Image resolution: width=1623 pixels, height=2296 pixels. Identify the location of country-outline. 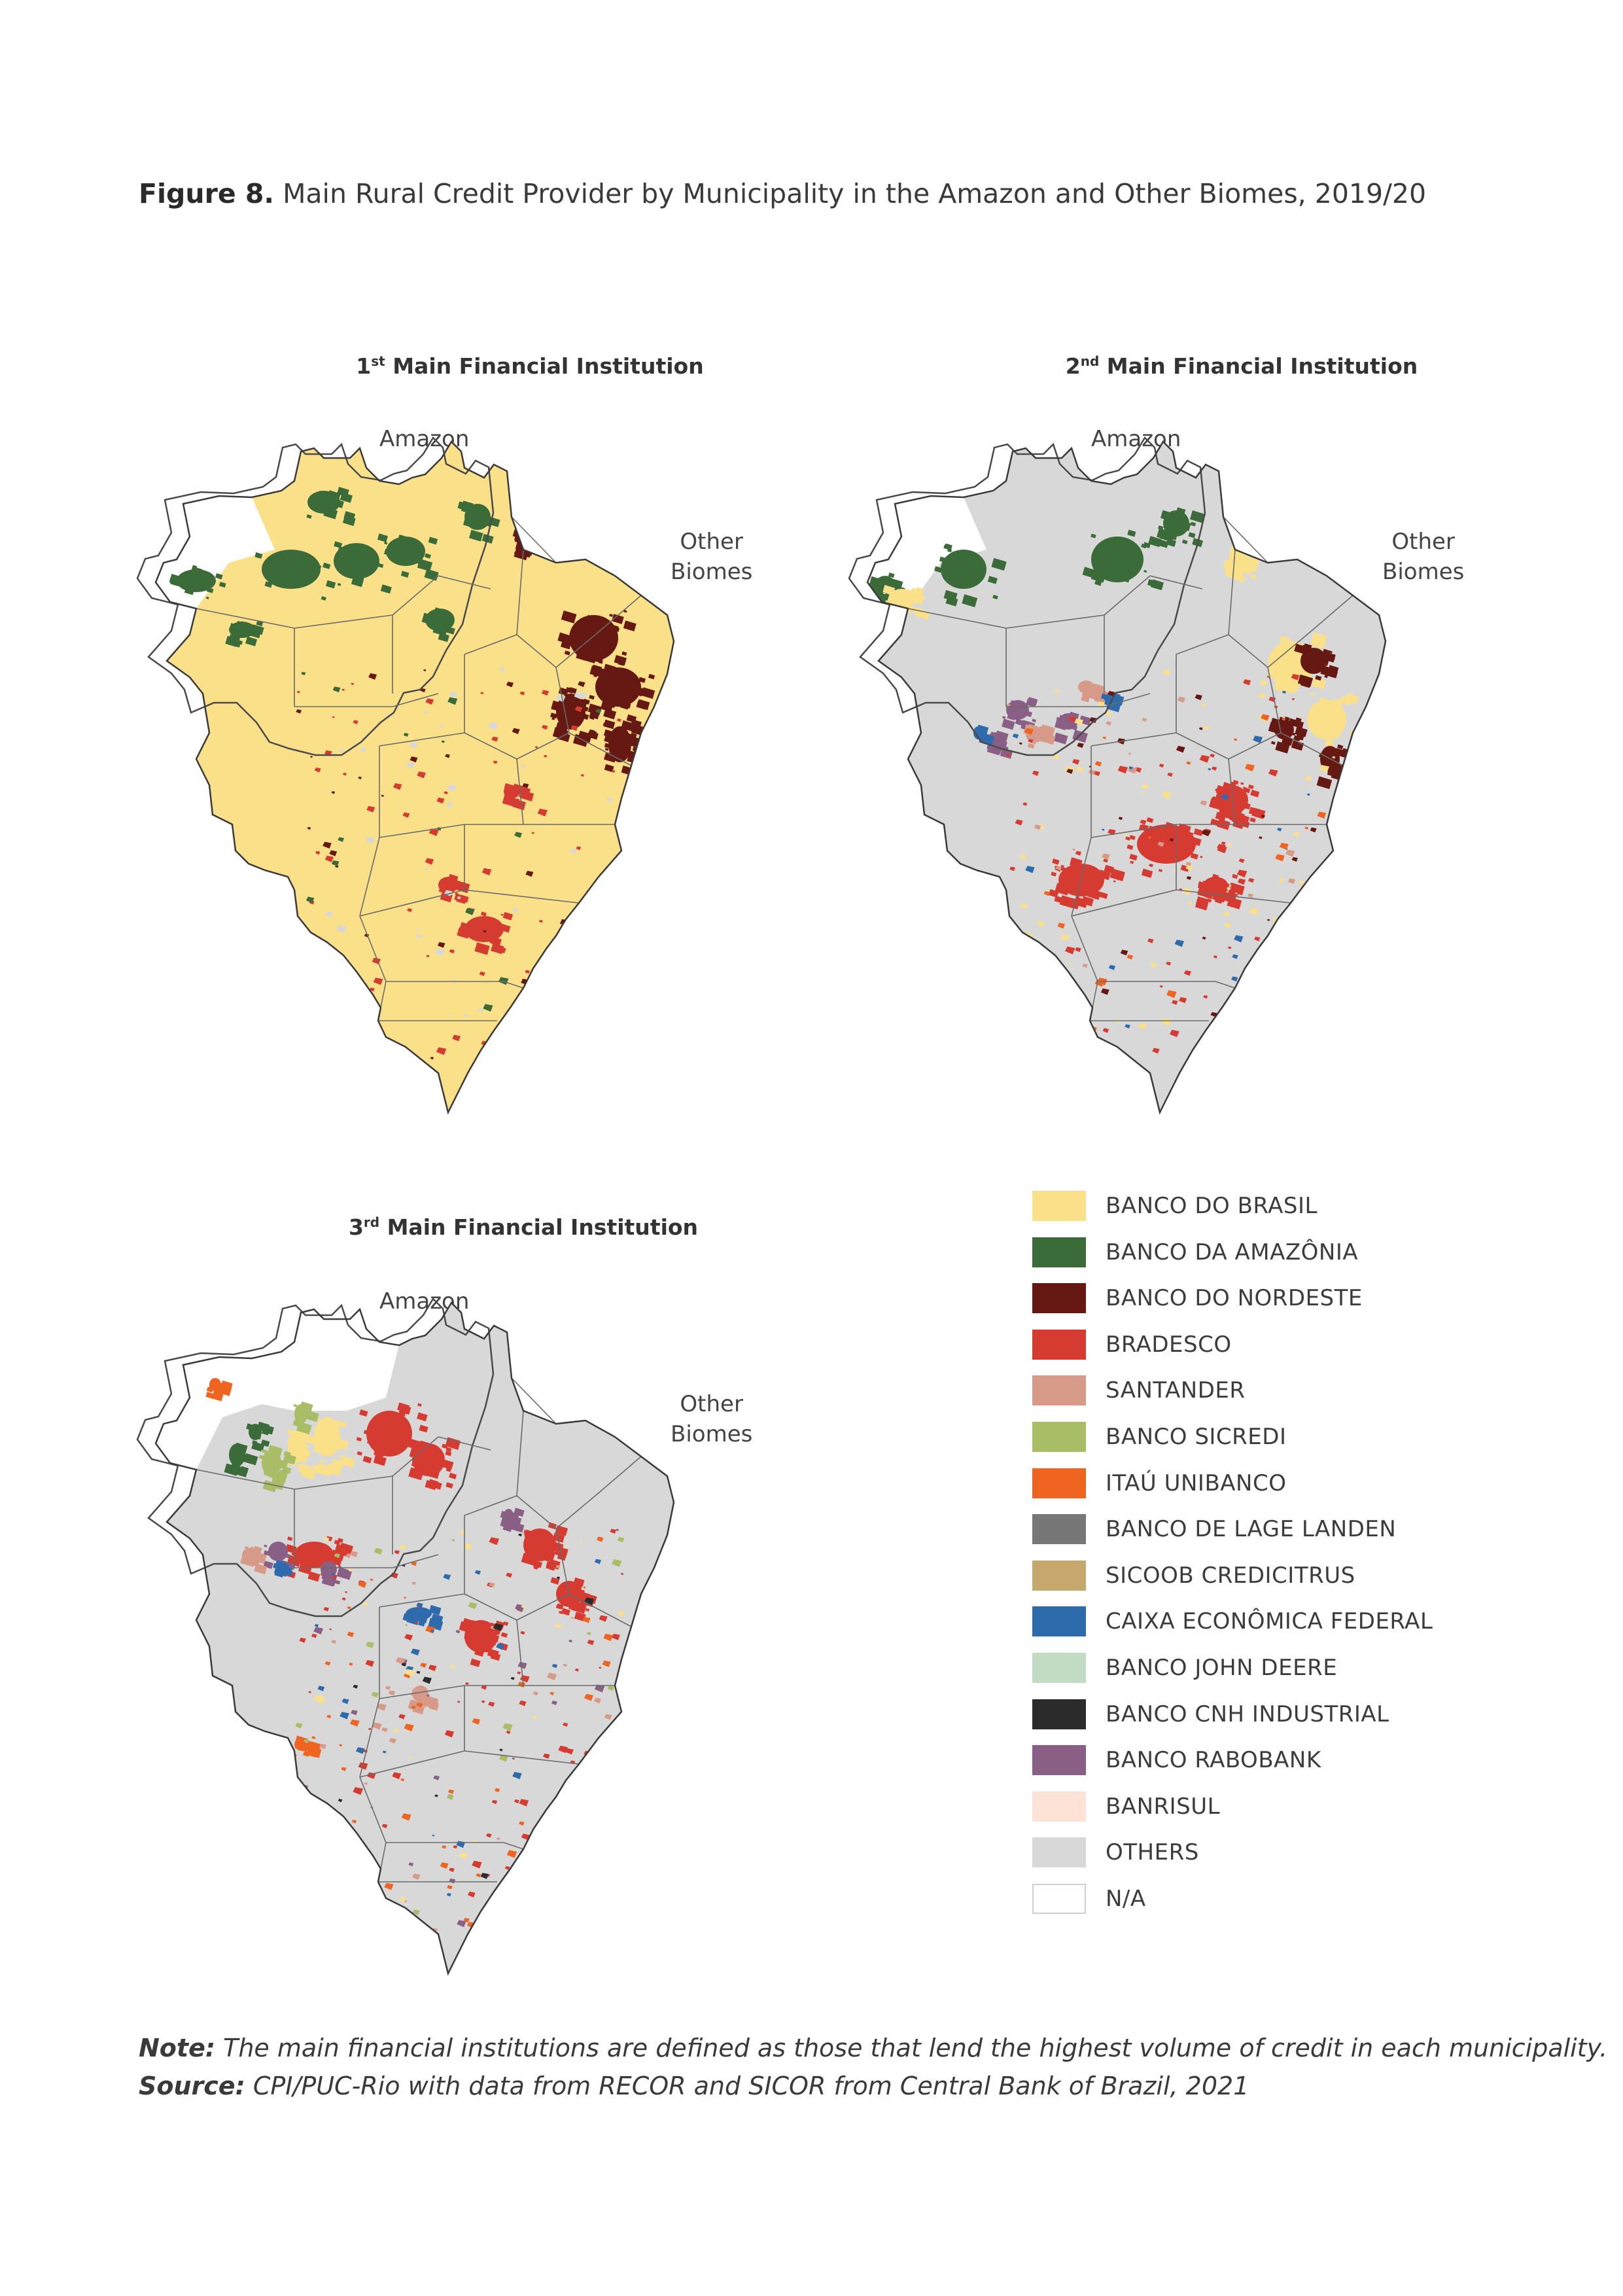
(1126, 777).